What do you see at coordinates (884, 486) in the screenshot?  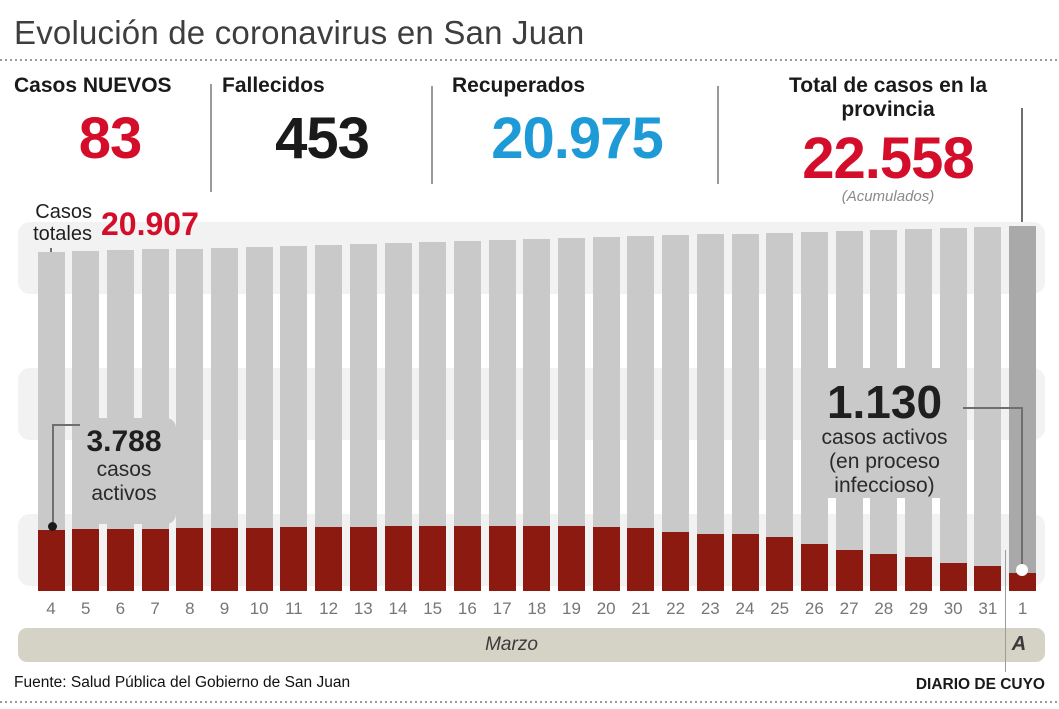 I see `active-end-text: infeccioso)` at bounding box center [884, 486].